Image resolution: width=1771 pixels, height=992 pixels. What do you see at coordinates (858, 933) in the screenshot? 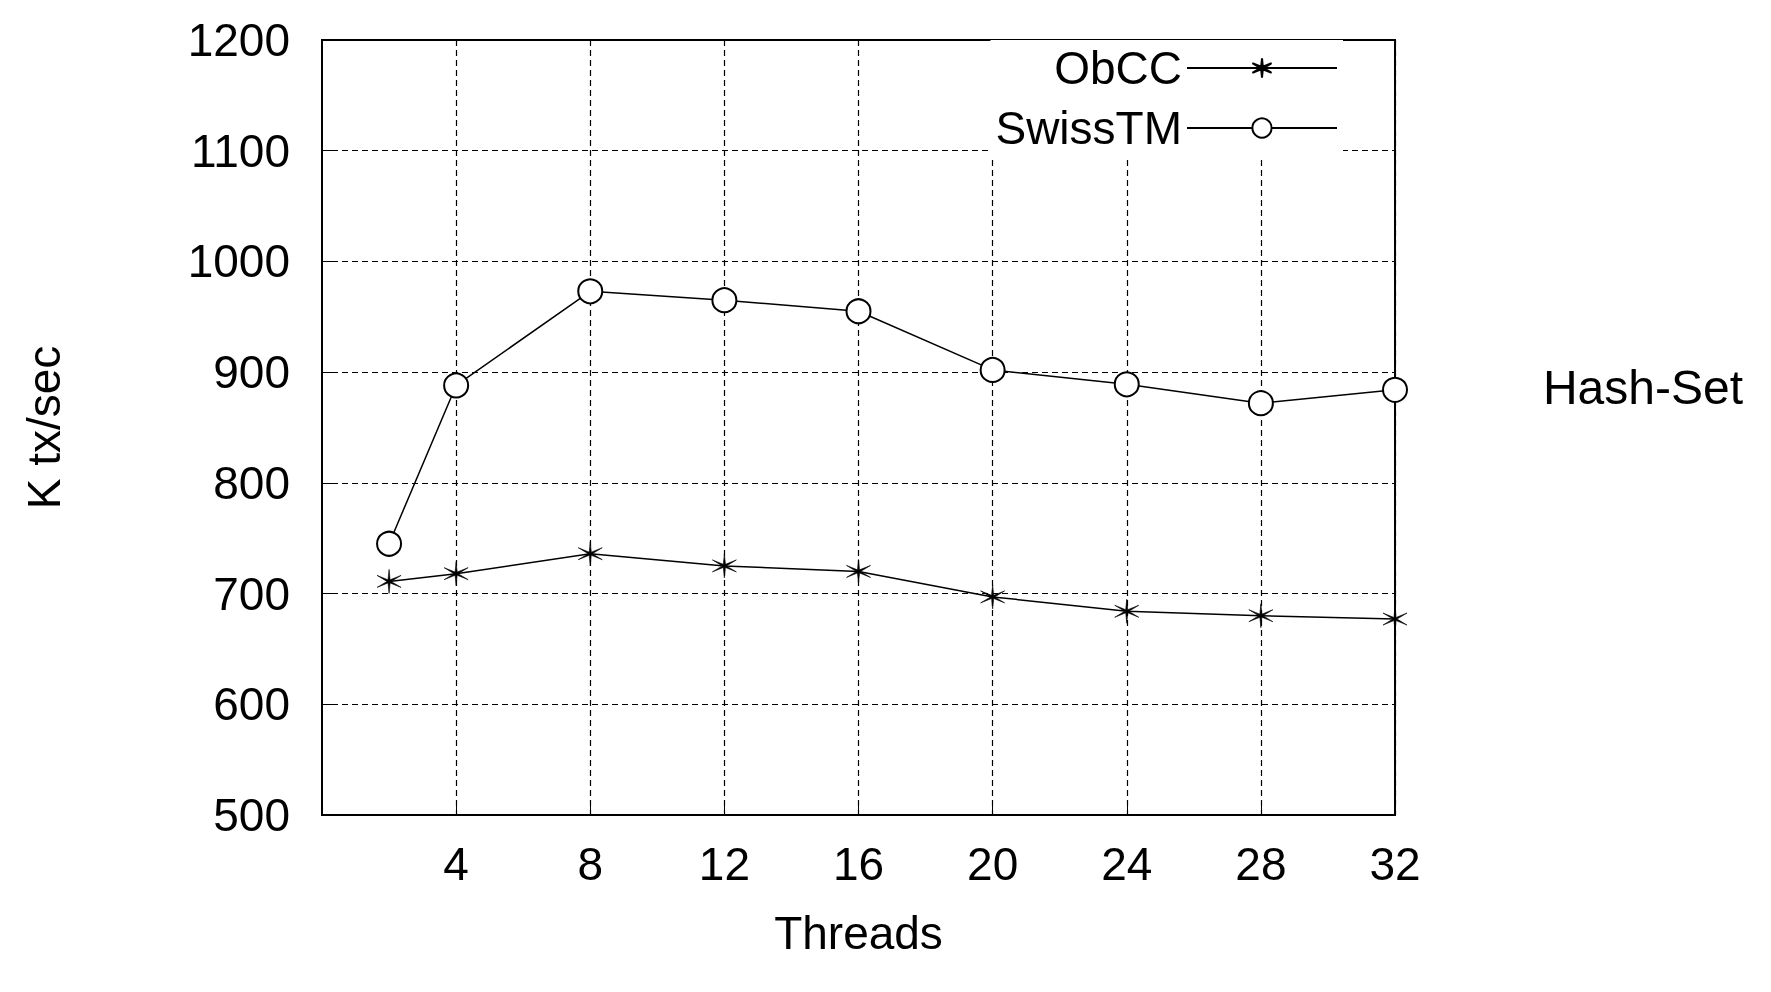
I see `x-axis-title: Threads` at bounding box center [858, 933].